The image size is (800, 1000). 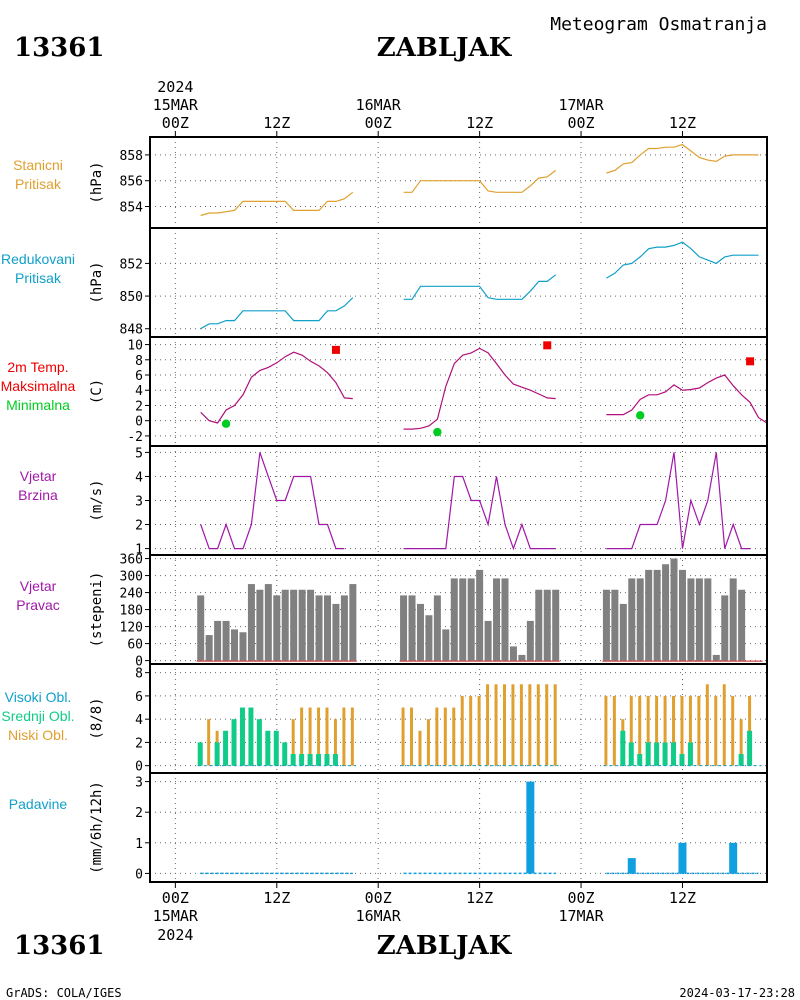 I want to click on panel-stanicni-pritisak: 854 856 858 (hPa) Stanicni Pritisak, so click(x=390, y=182).